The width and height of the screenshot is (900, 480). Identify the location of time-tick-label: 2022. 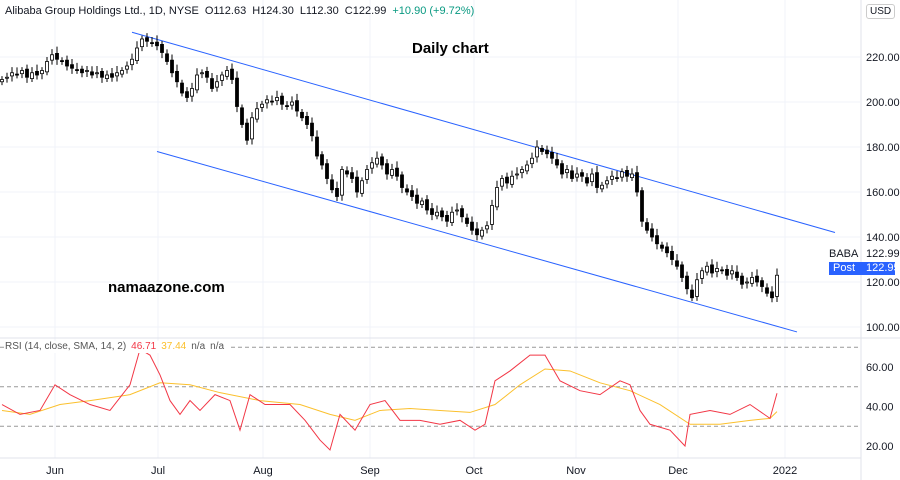
(785, 471).